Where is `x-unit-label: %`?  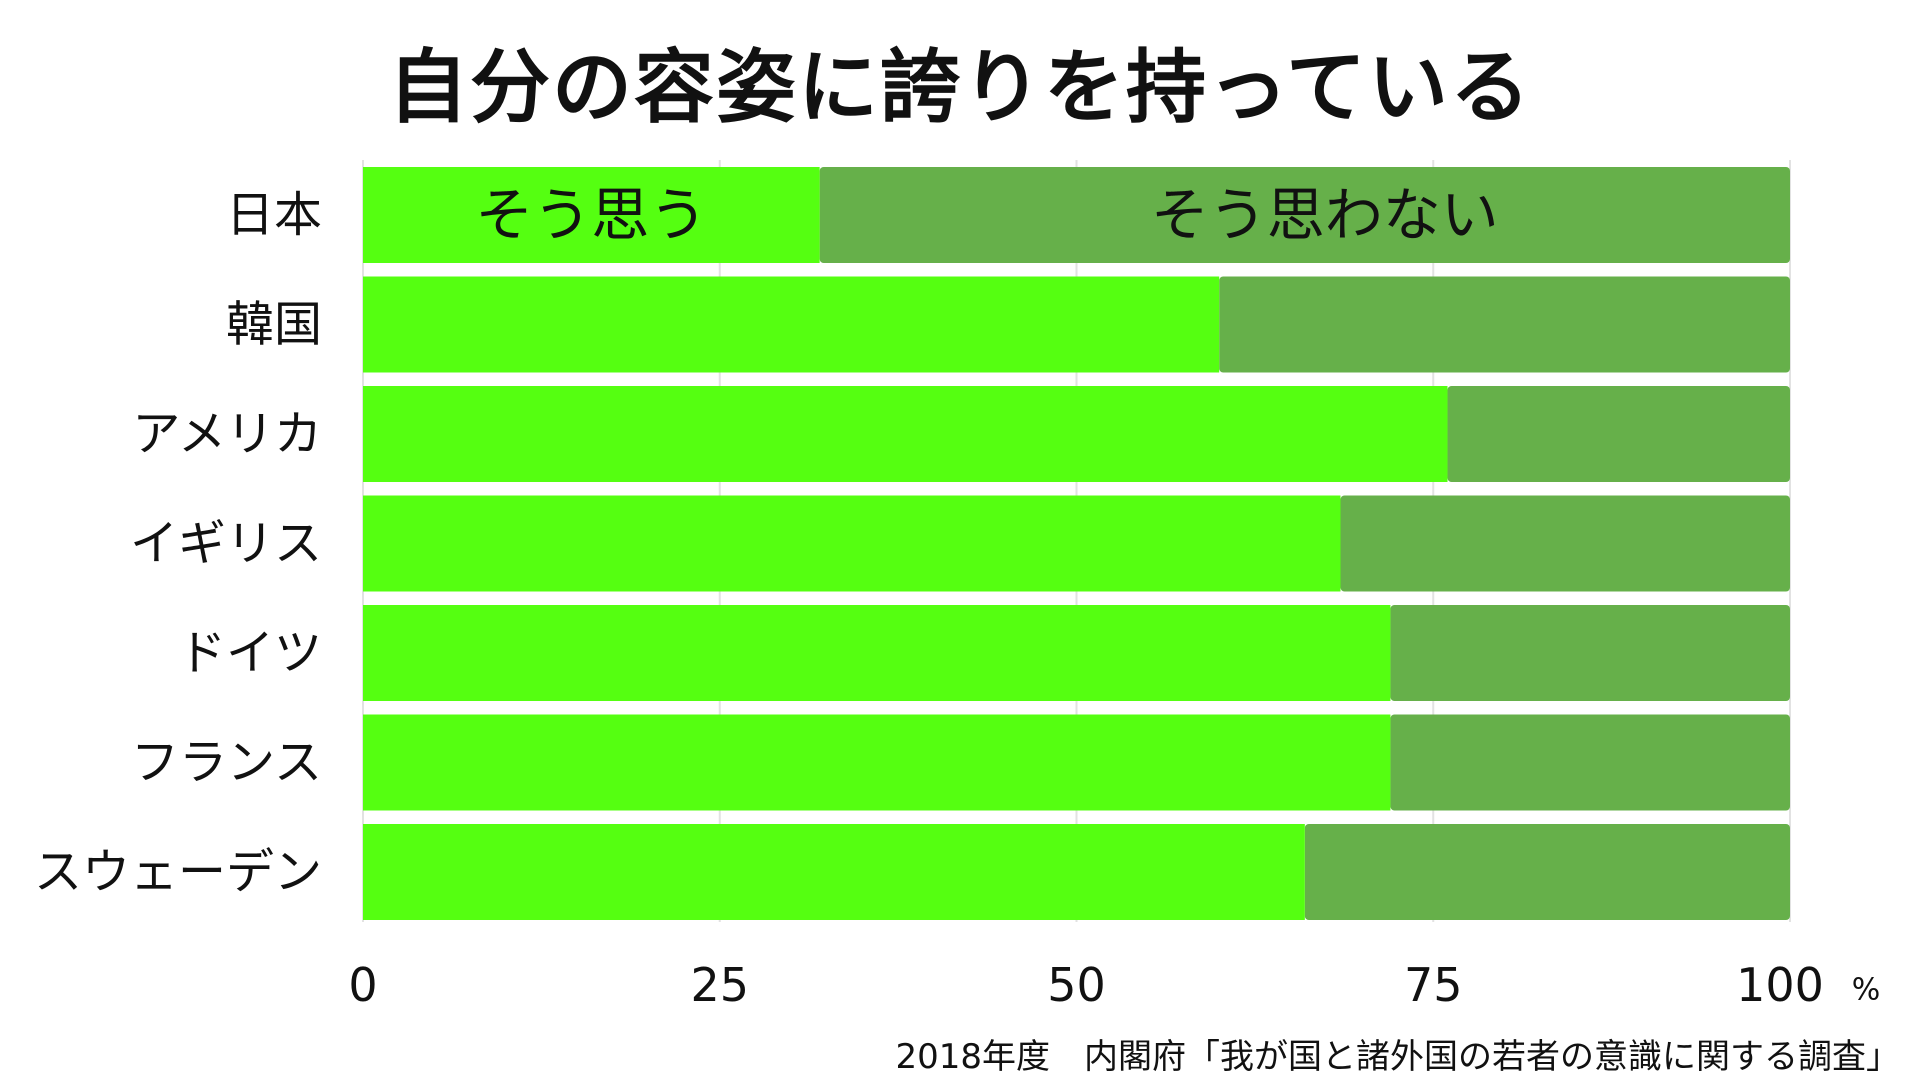
x-unit-label: % is located at coordinates (1866, 990).